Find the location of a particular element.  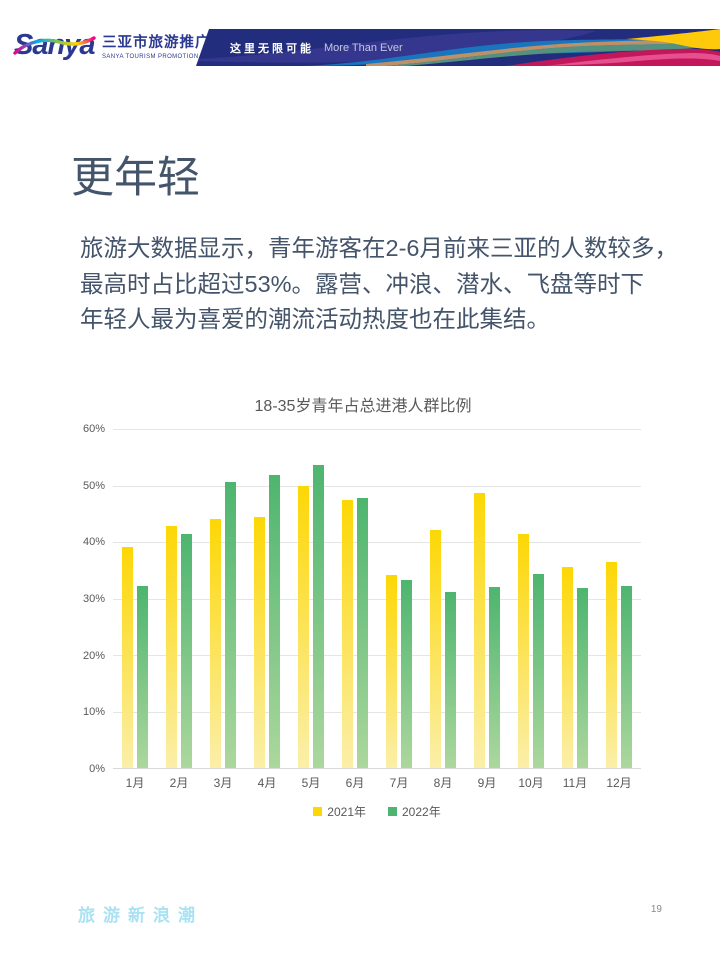

header-banner: 这里无限可能 More Than Ever is located at coordinates (458, 47).